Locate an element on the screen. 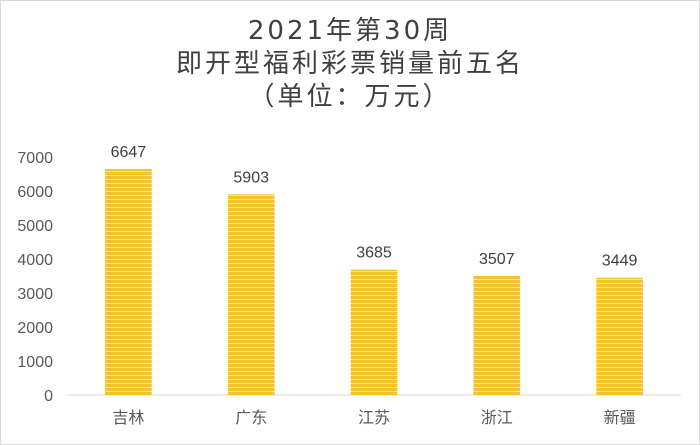 The height and width of the screenshot is (445, 700). x-axis-categories: 吉林 广东 江苏 浙江 新疆 is located at coordinates (373, 417).